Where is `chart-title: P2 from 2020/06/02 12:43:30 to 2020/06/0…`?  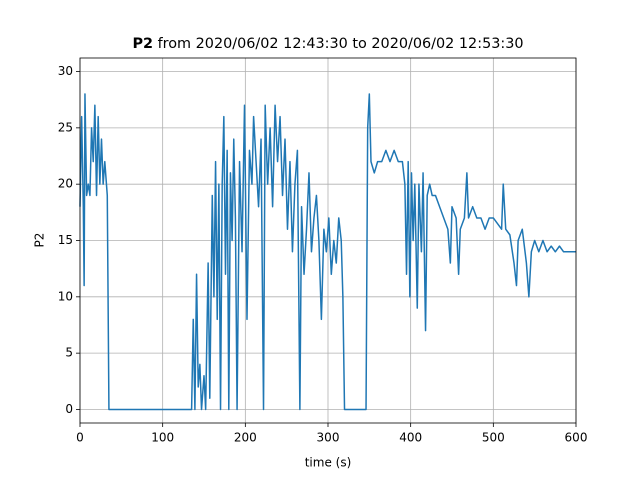 chart-title: P2 from 2020/06/02 12:43:30 to 2020/06/0… is located at coordinates (327, 44).